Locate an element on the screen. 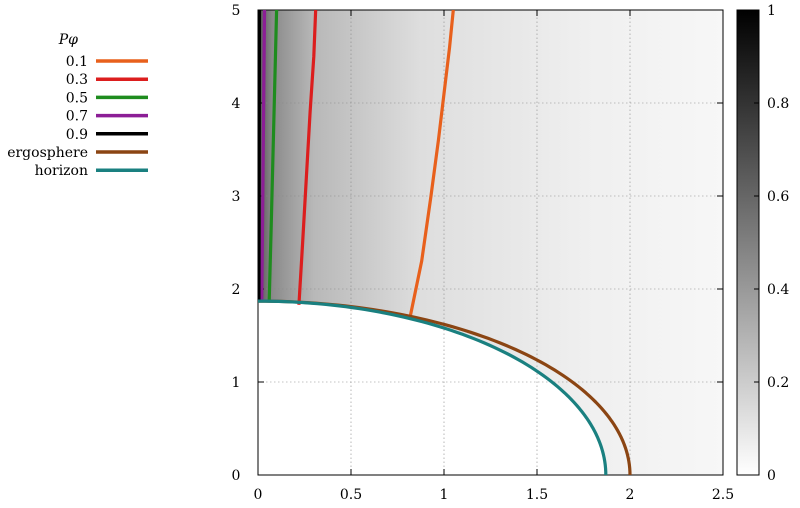 The height and width of the screenshot is (508, 800). x-tick-label: 0.5 is located at coordinates (351, 495).